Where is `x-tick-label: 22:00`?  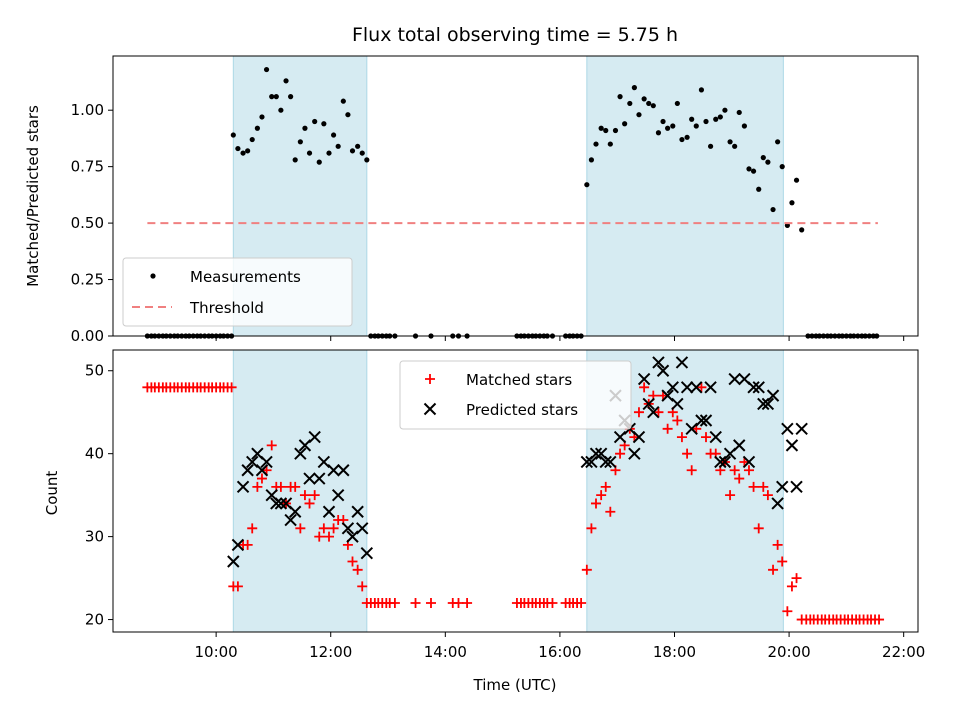
x-tick-label: 22:00 is located at coordinates (903, 652).